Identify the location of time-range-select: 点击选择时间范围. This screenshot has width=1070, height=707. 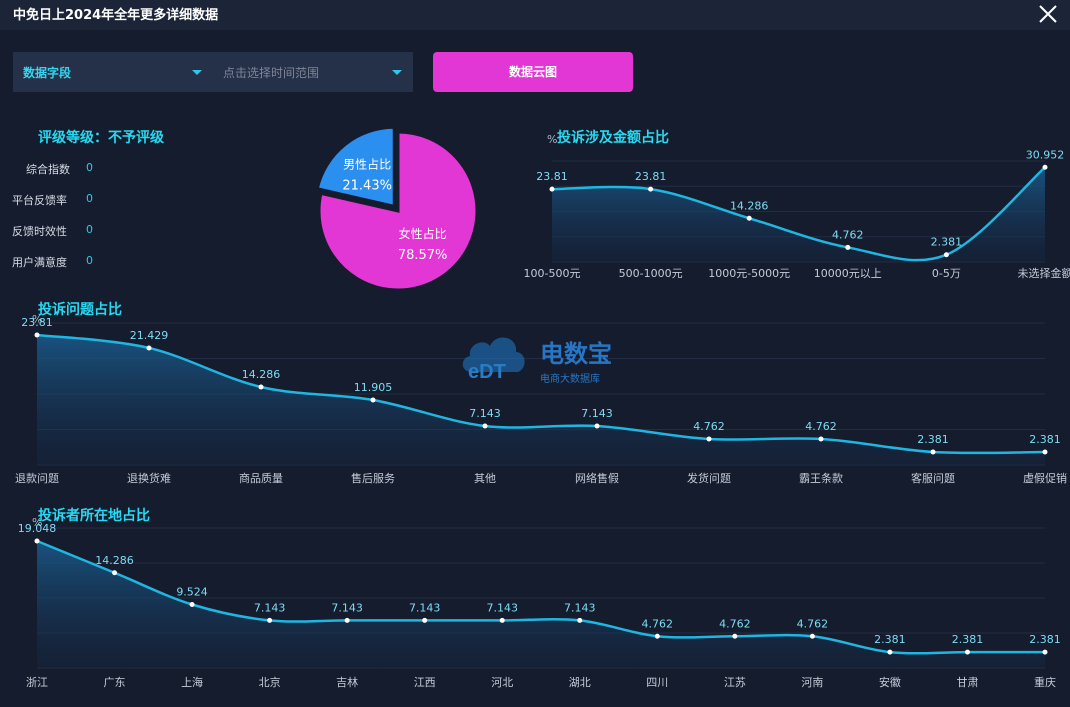
(313, 72).